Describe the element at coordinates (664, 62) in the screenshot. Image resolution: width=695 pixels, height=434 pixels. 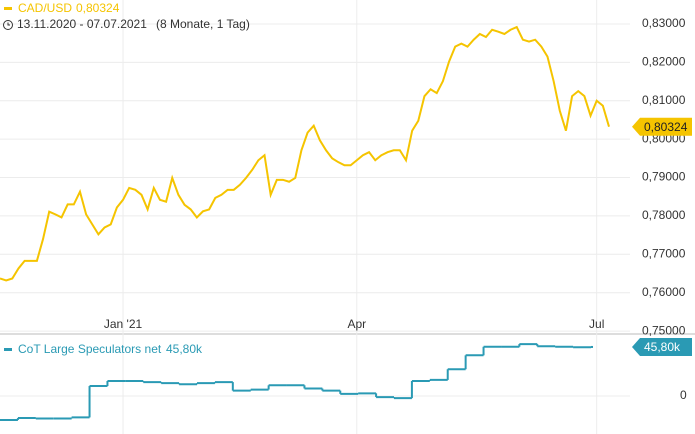
I see `y-tick-label: 0,82000` at that location.